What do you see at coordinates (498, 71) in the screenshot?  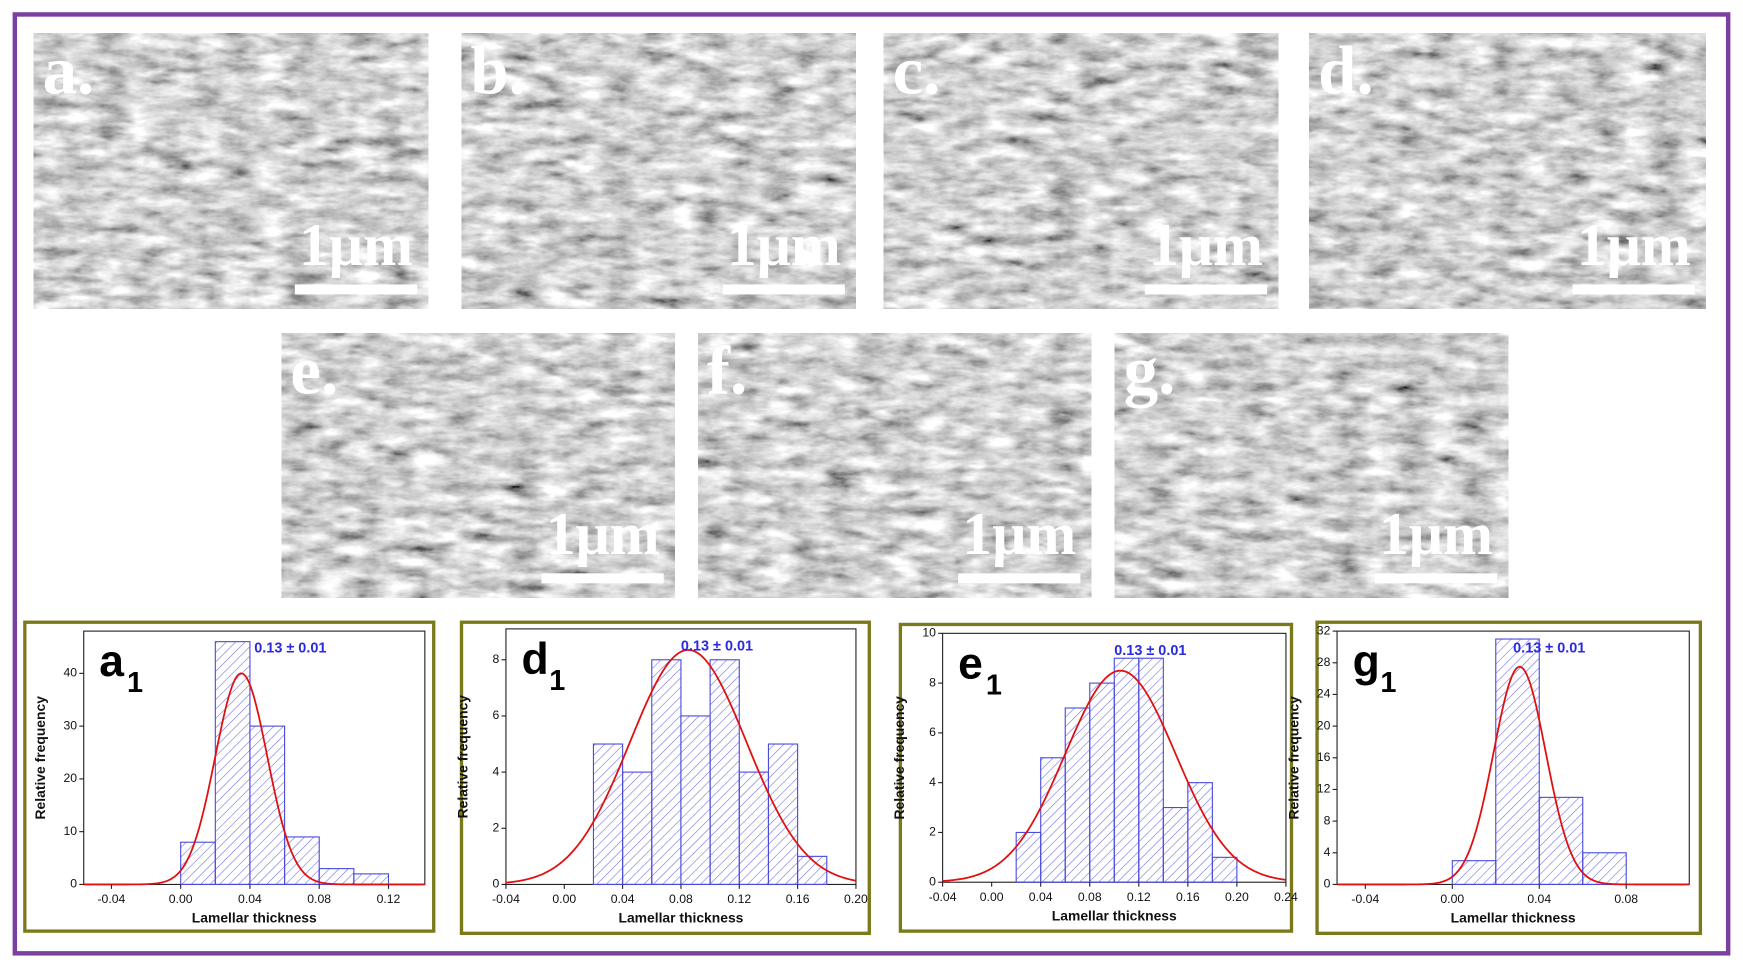 I see `panel-label: b.` at bounding box center [498, 71].